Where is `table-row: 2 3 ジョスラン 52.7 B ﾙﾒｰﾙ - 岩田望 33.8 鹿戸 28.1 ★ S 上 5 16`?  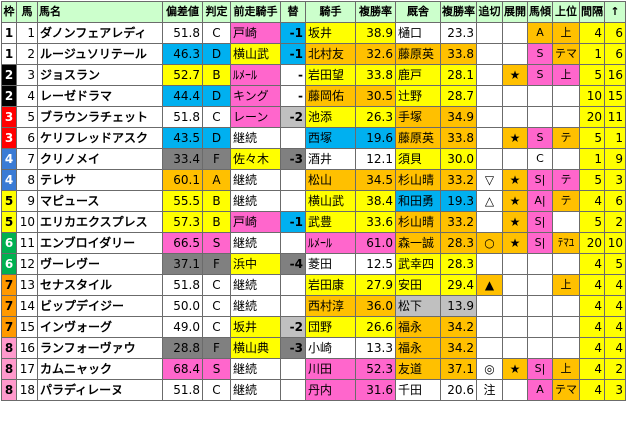 table-row: 2 3 ジョスラン 52.7 B ﾙﾒｰﾙ - 岩田望 33.8 鹿戸 28.1 ★ S 上 5 16 is located at coordinates (313, 75).